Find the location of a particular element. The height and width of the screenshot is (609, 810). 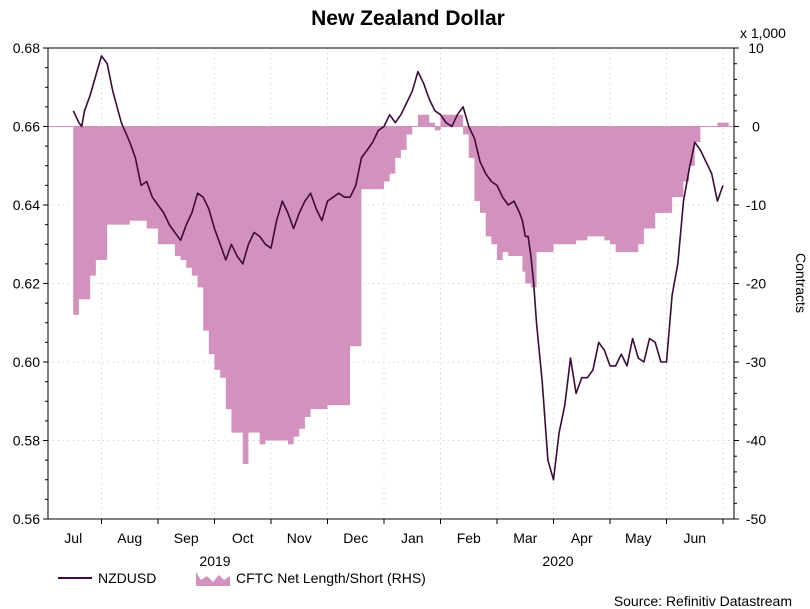

left-tick-label: 0.68 is located at coordinates (26, 48).